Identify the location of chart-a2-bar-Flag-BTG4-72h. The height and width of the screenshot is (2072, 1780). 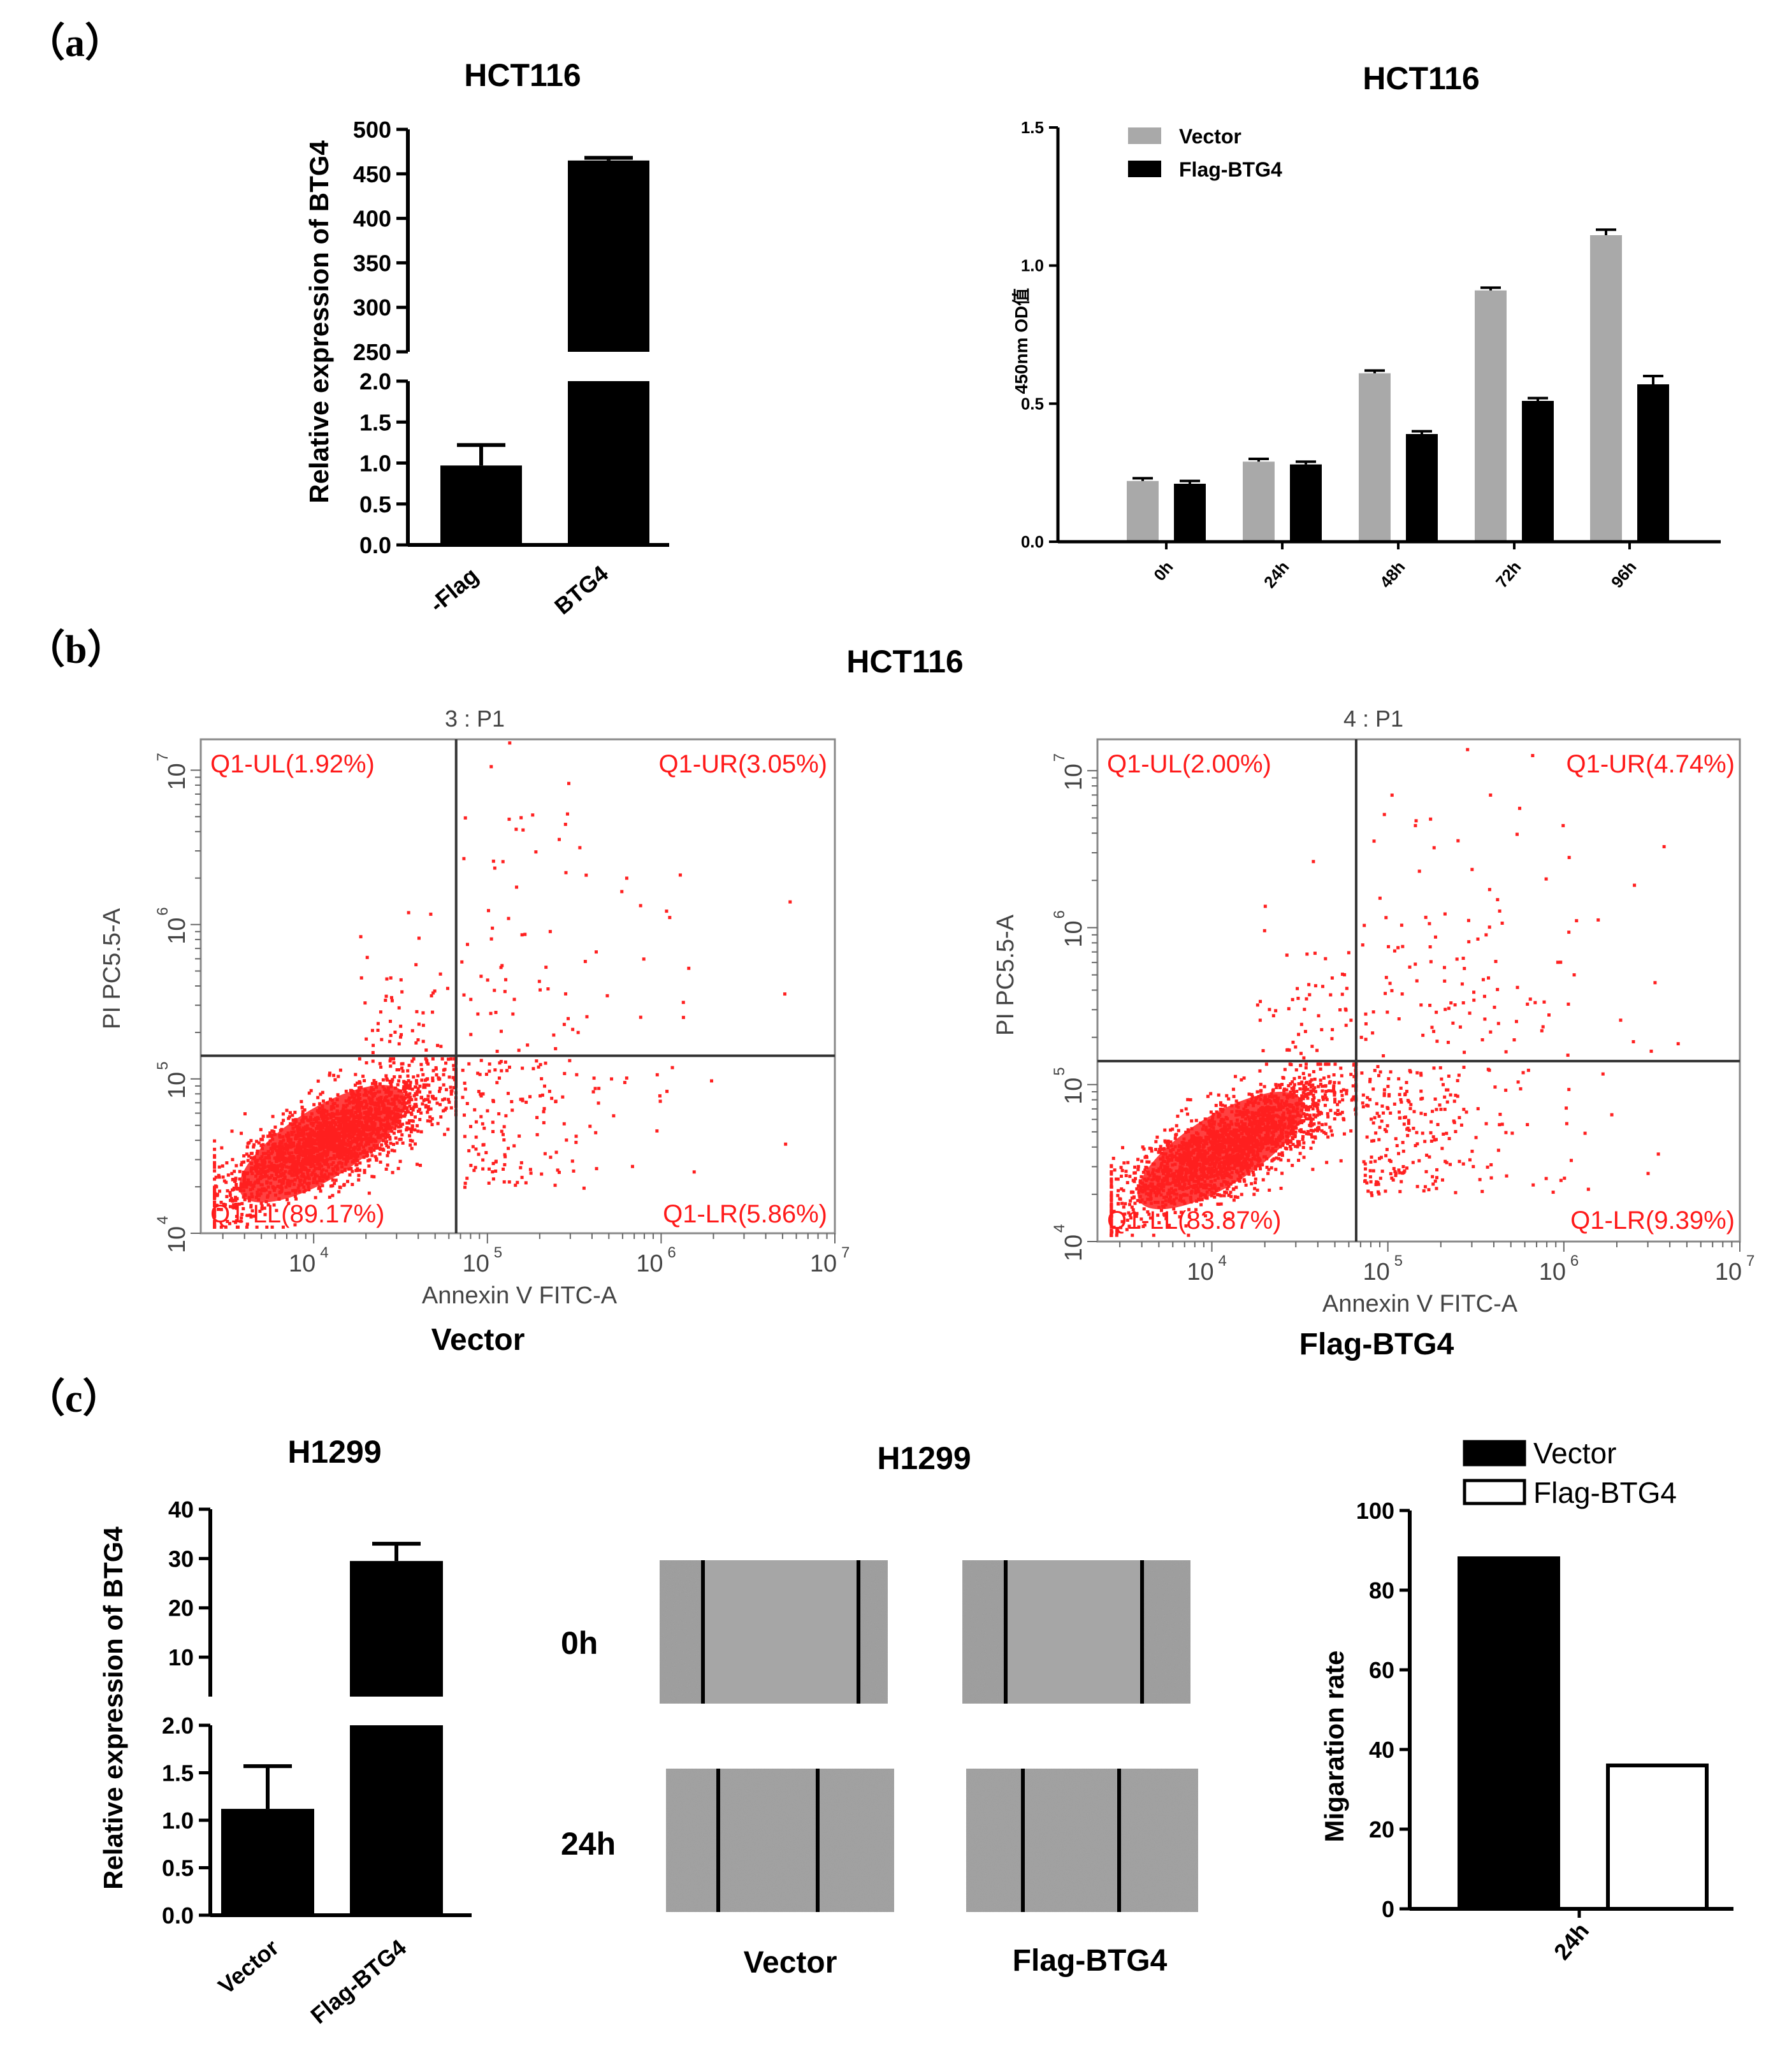
(1538, 471).